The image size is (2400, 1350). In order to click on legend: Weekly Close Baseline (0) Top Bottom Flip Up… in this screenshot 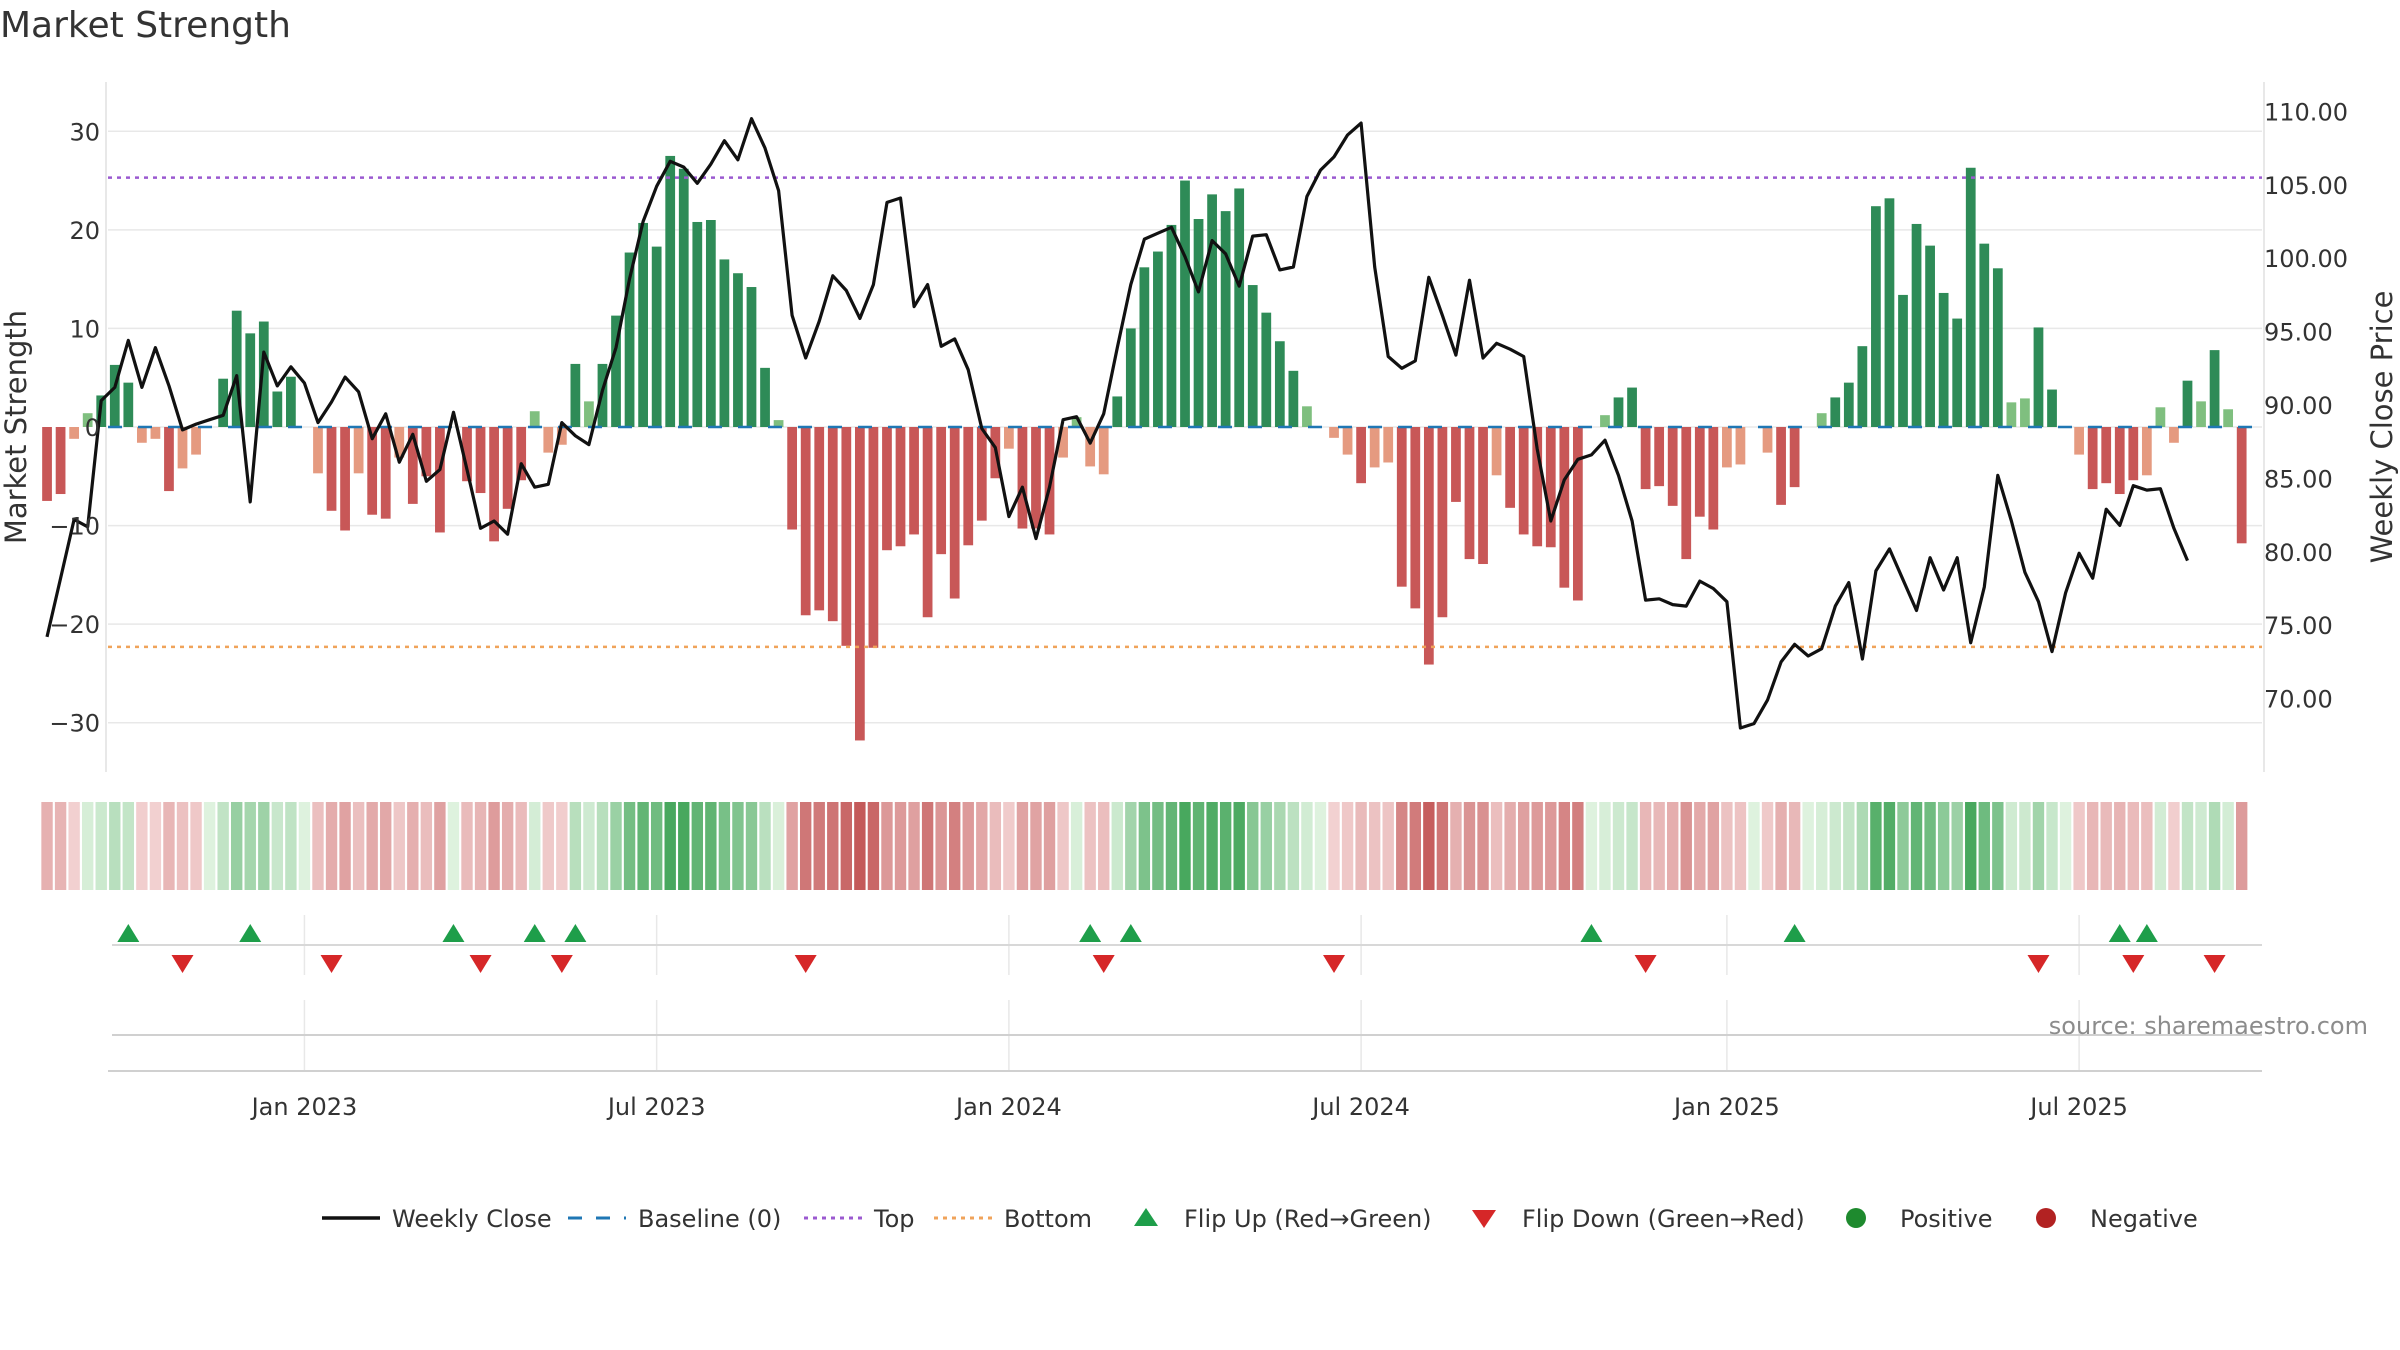, I will do `click(1260, 1219)`.